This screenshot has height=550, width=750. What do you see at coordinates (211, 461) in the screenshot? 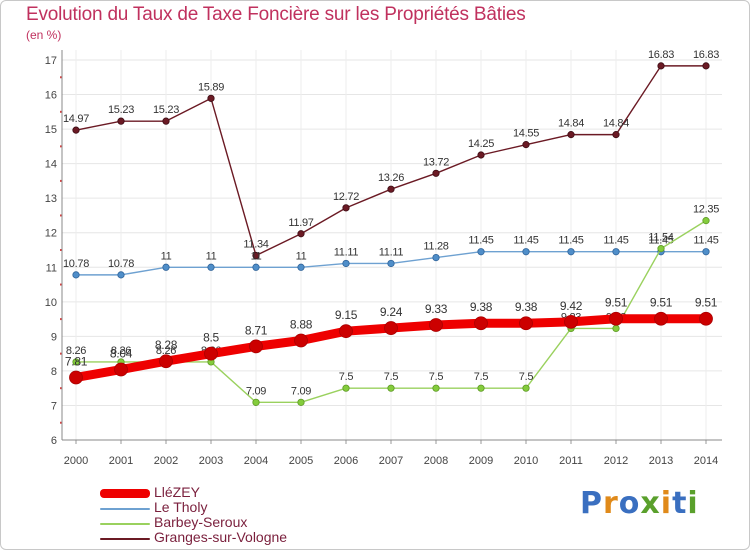
I see `x-tick-label: 2003` at bounding box center [211, 461].